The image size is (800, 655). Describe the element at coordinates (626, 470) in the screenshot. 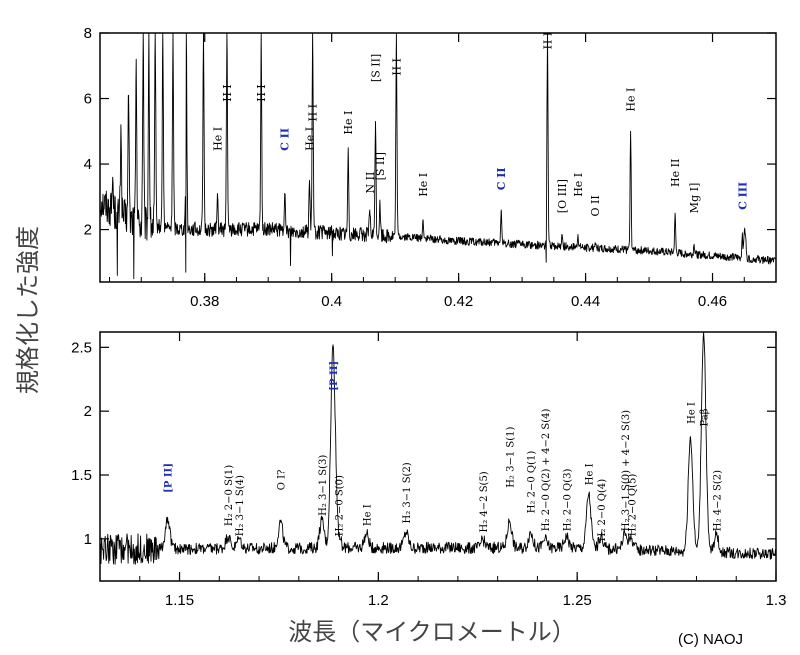

I see `line-label: H₂ 3−1 S(0) + 4−2 S(3)` at that location.